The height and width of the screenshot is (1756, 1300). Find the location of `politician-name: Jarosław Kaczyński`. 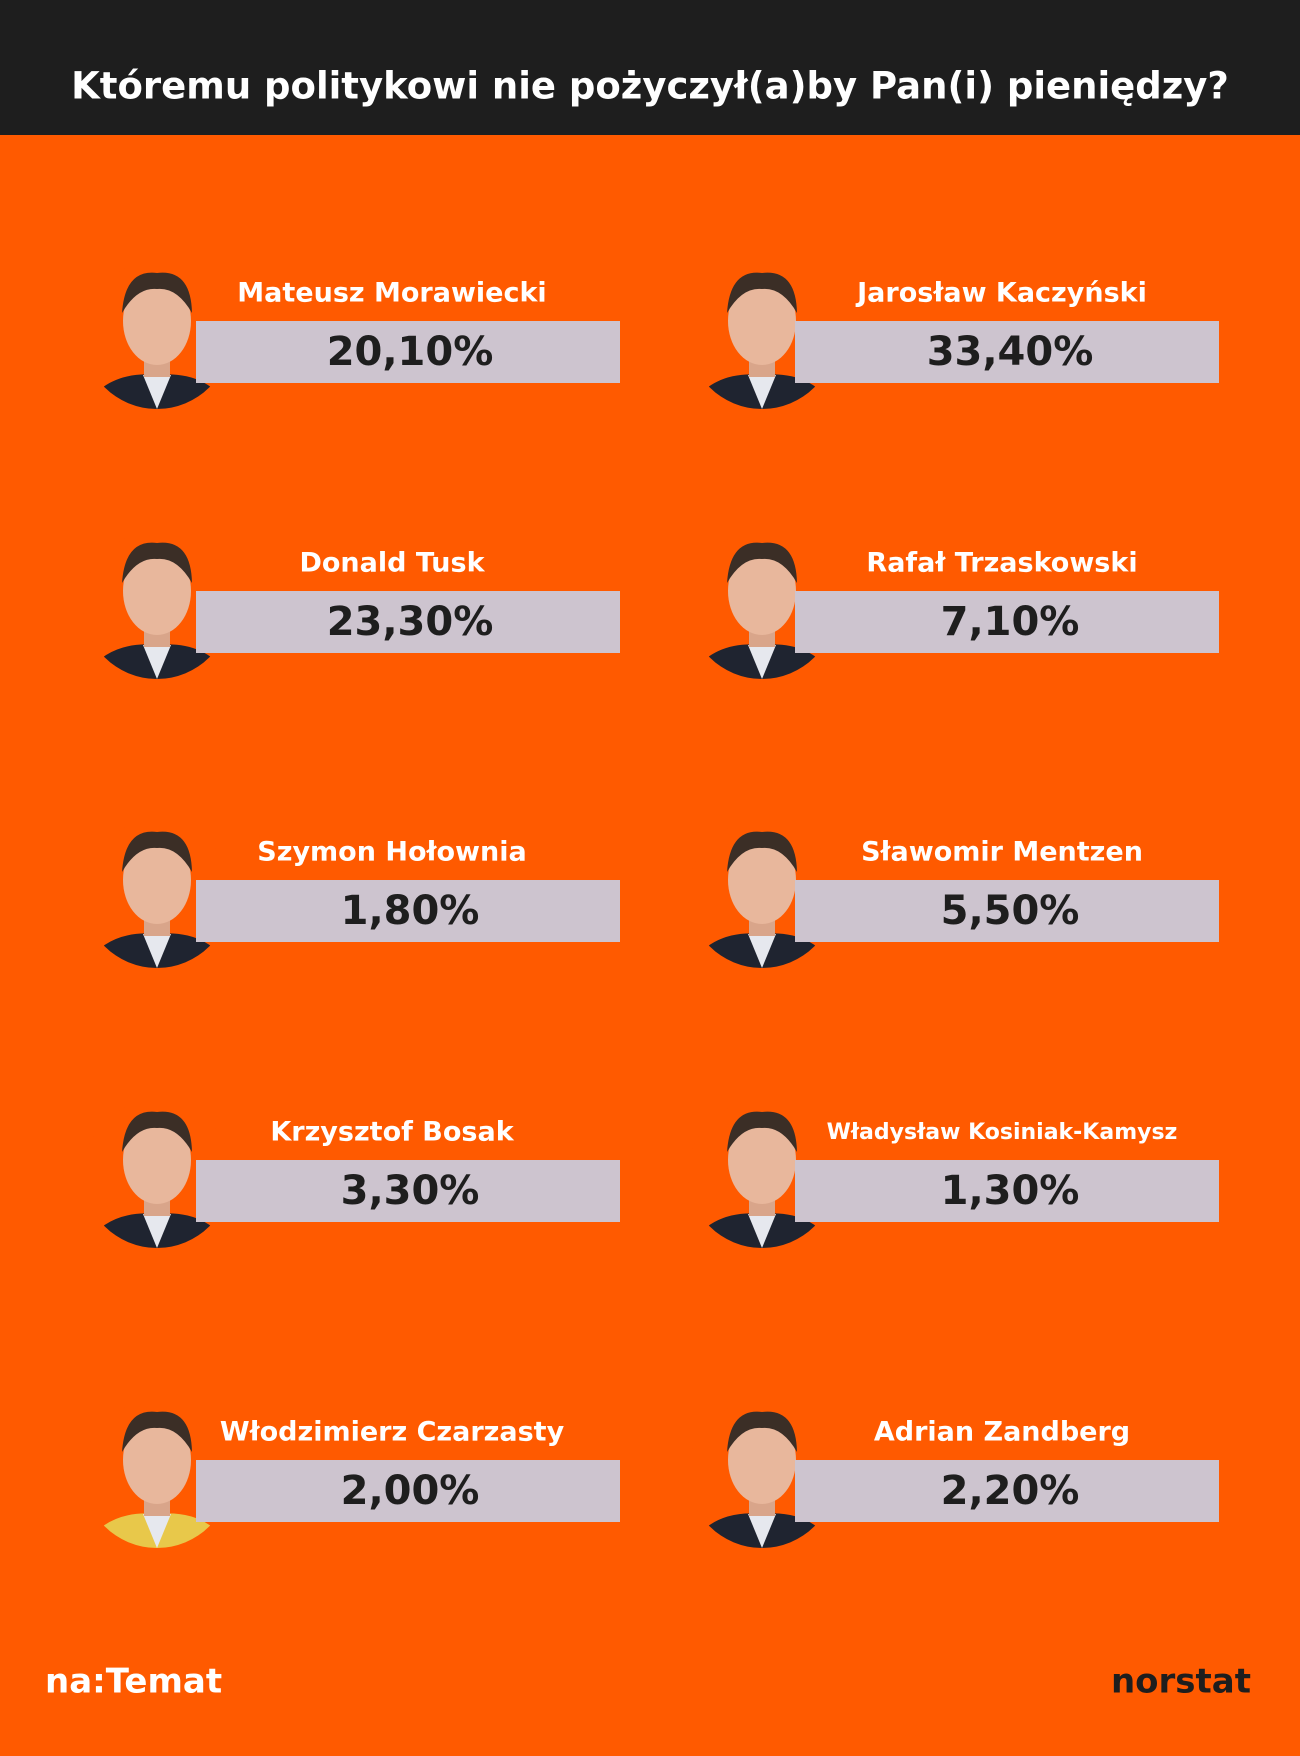

politician-name: Jarosław Kaczyński is located at coordinates (1001, 293).